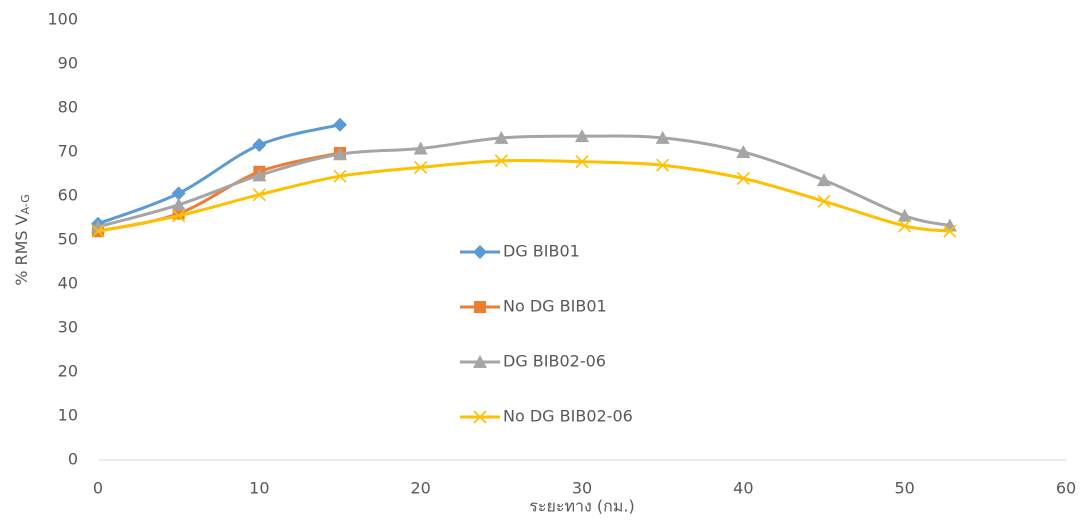  Describe the element at coordinates (68, 63) in the screenshot. I see `y-tick-label: 90` at that location.